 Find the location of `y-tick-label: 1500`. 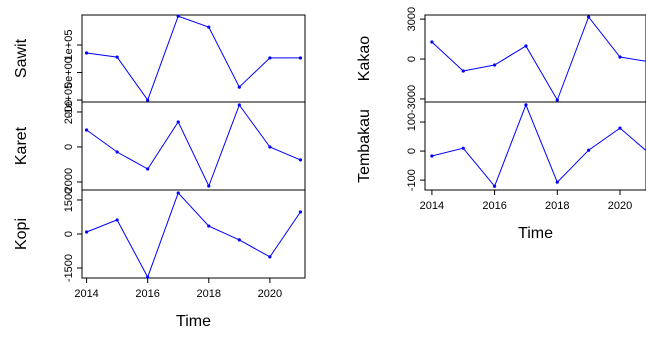

y-tick-label: 1500 is located at coordinates (69, 200).